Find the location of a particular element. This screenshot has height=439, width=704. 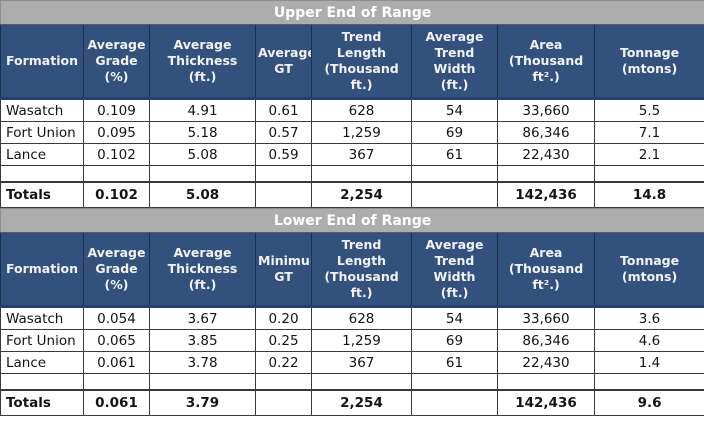

cell-tonnage: 1.4 is located at coordinates (648, 362).